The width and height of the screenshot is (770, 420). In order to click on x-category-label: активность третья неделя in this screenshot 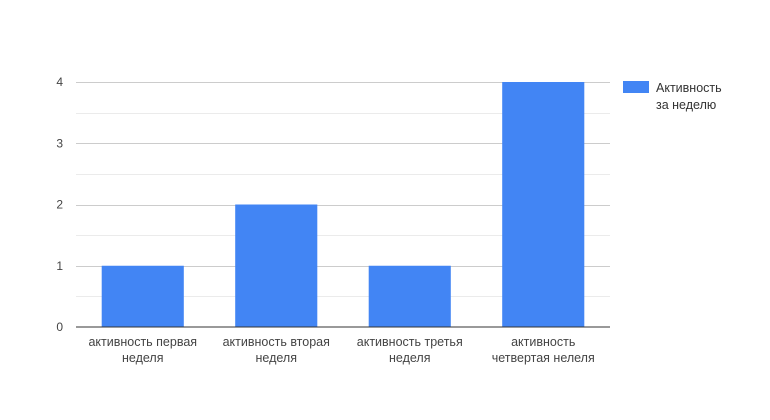, I will do `click(410, 350)`.